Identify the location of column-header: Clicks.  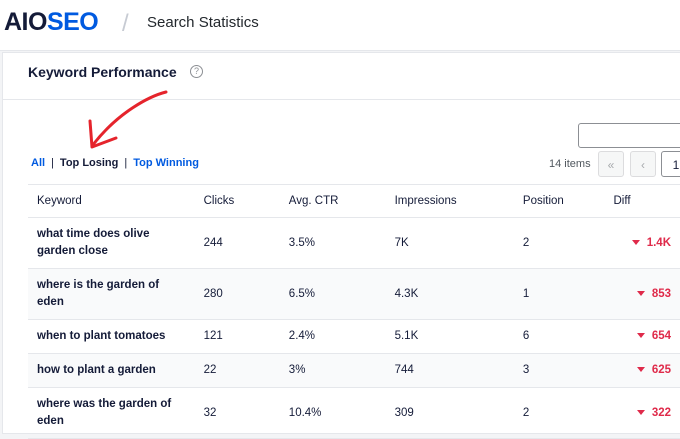
(237, 201).